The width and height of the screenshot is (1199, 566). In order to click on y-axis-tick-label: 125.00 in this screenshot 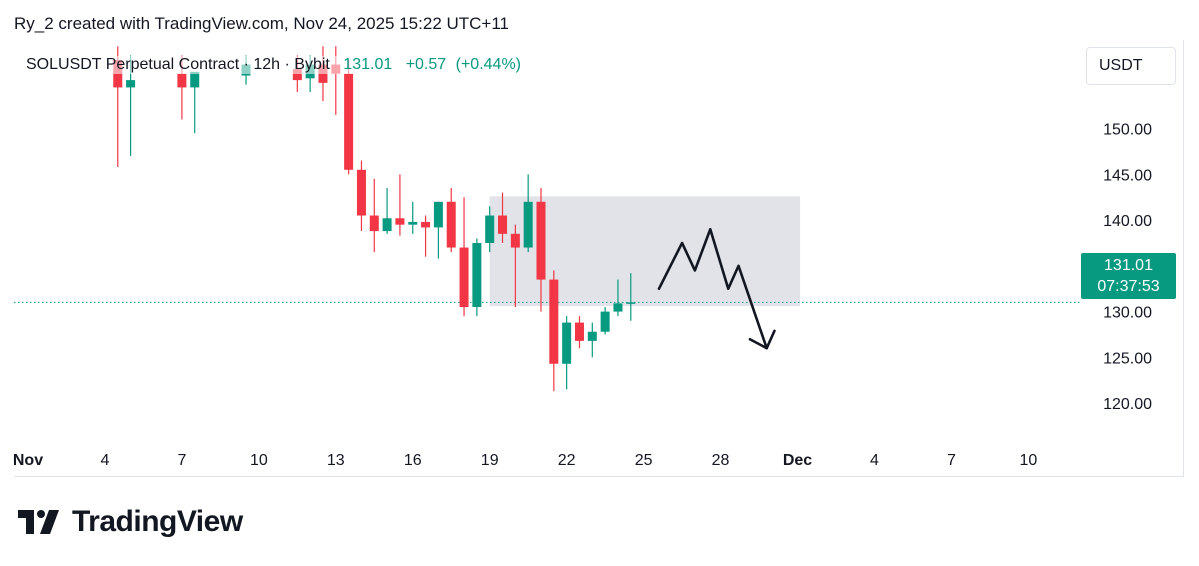, I will do `click(1127, 358)`.